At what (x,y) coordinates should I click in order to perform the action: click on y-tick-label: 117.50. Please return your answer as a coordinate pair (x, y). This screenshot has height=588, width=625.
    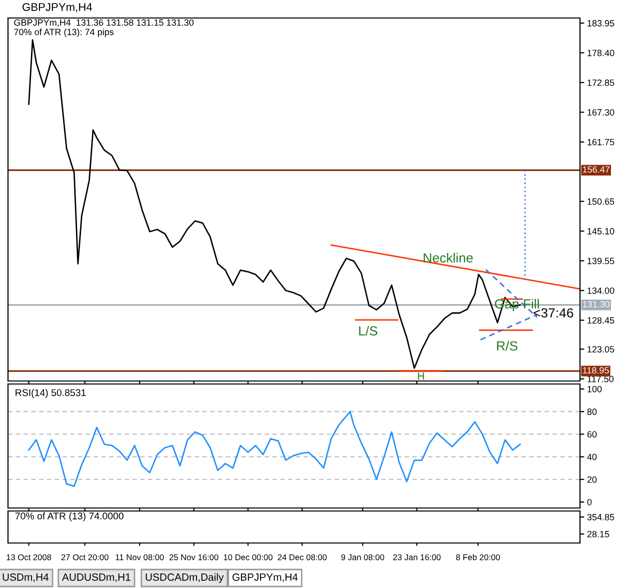
    Looking at the image, I should click on (601, 379).